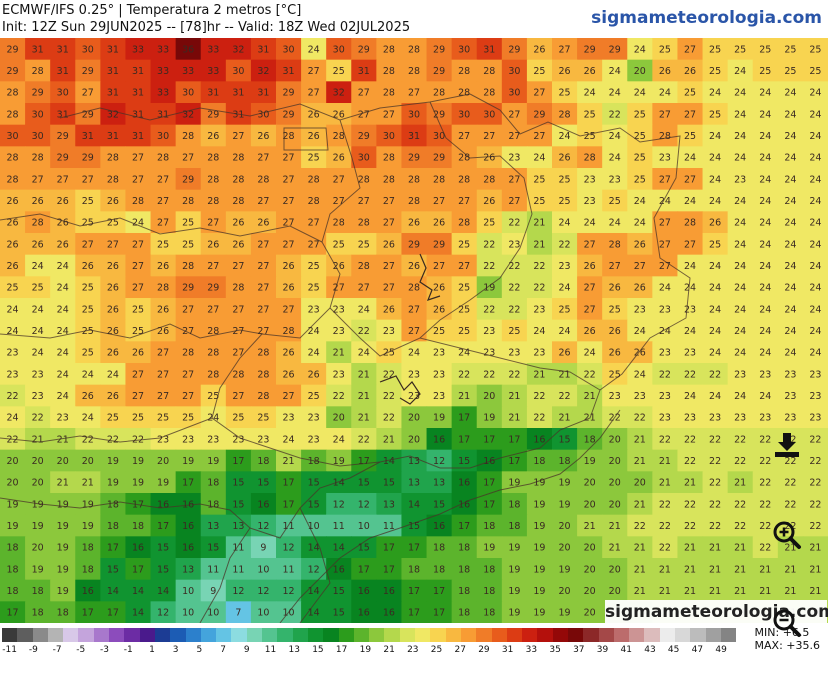  I want to click on download-button, so click(787, 445).